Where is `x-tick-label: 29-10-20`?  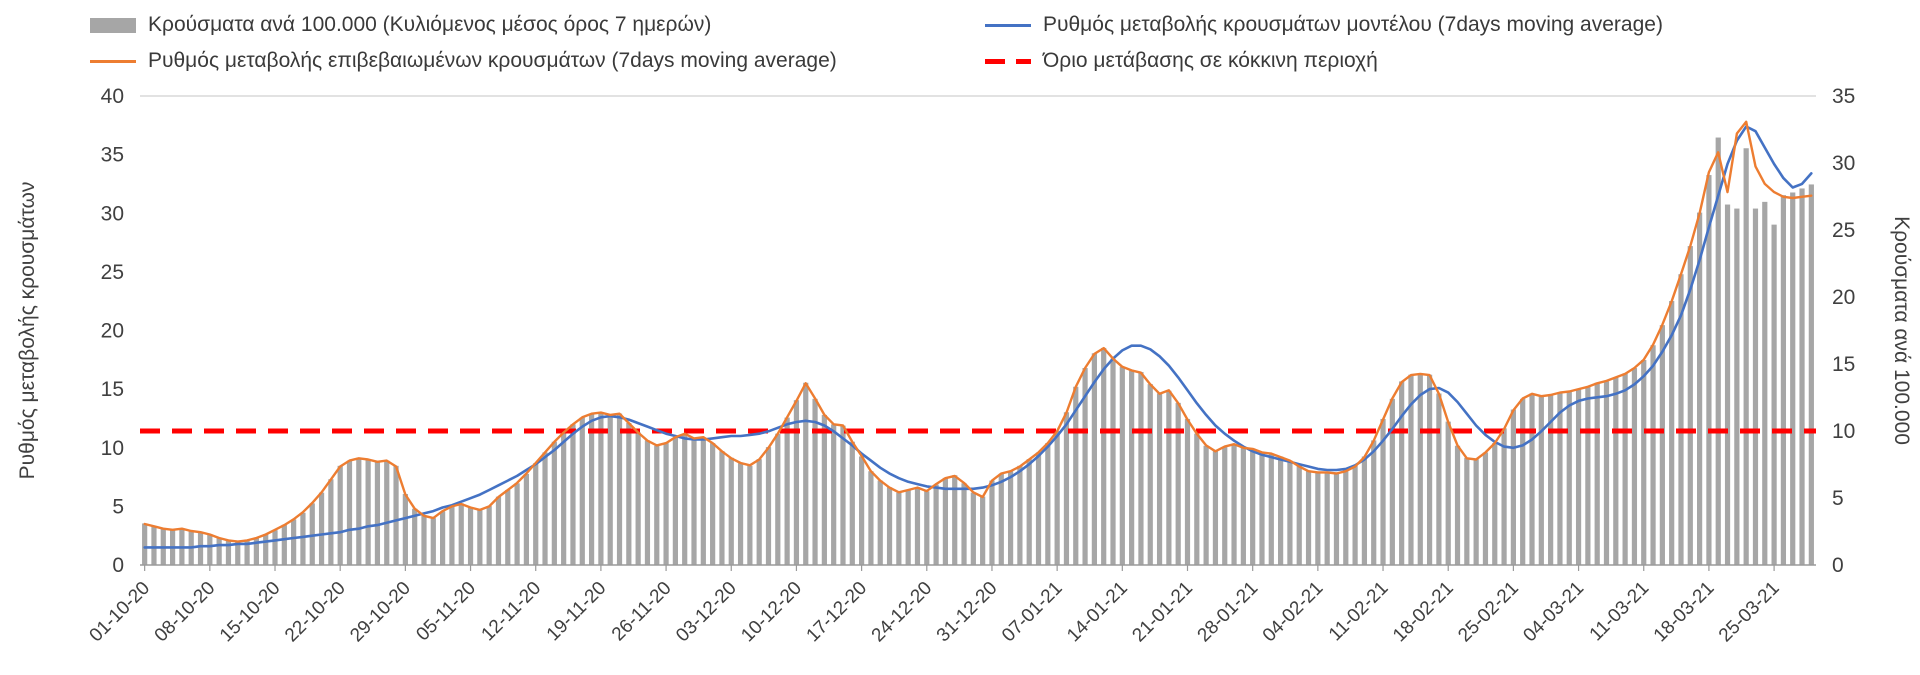 x-tick-label: 29-10-20 is located at coordinates (380, 612).